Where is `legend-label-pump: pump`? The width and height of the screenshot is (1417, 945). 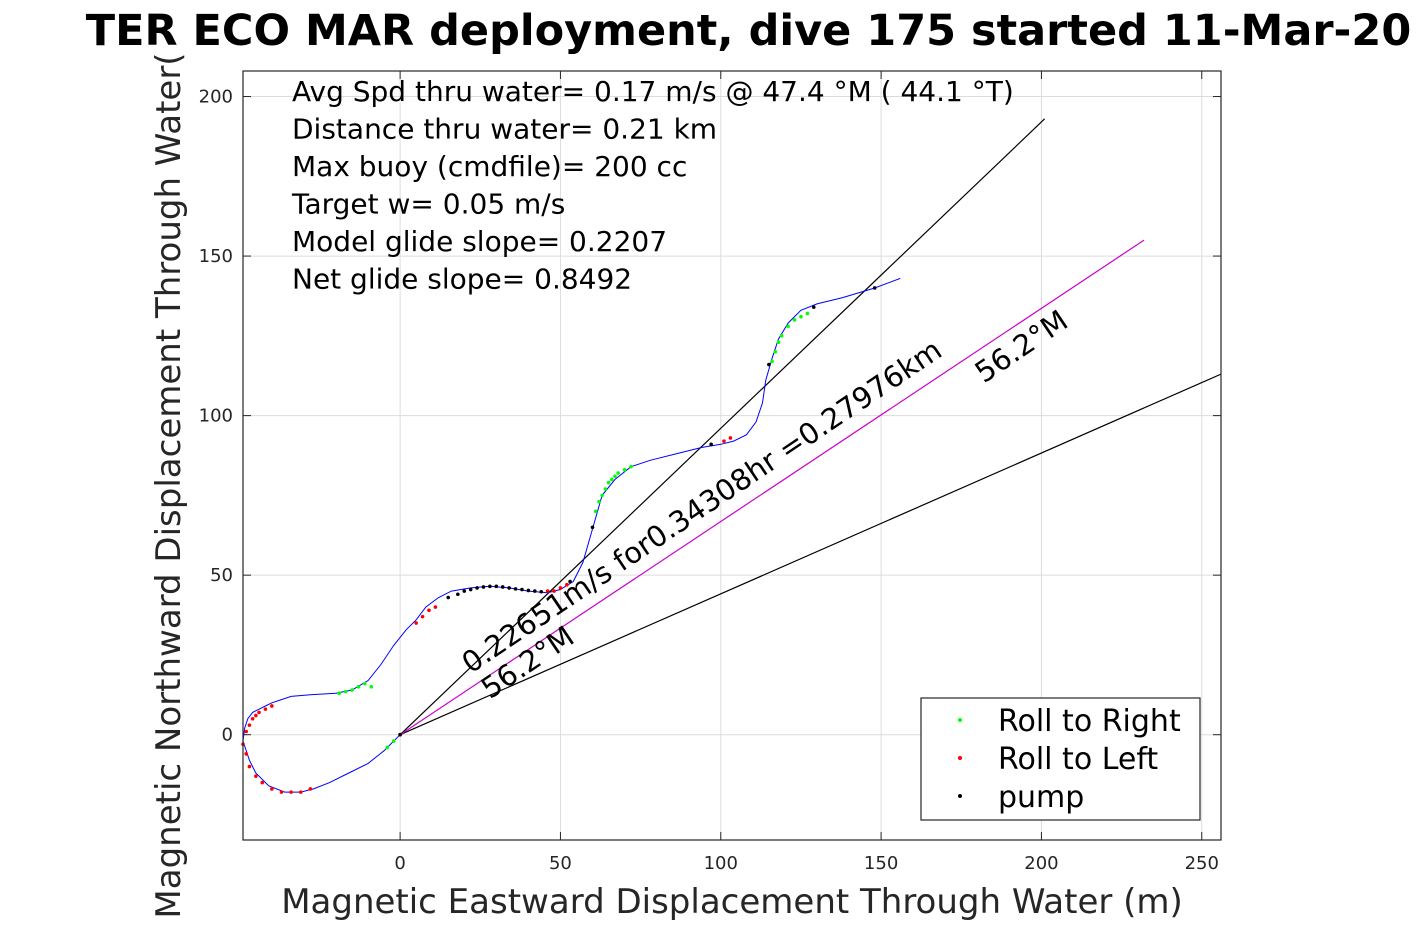 legend-label-pump: pump is located at coordinates (1041, 797).